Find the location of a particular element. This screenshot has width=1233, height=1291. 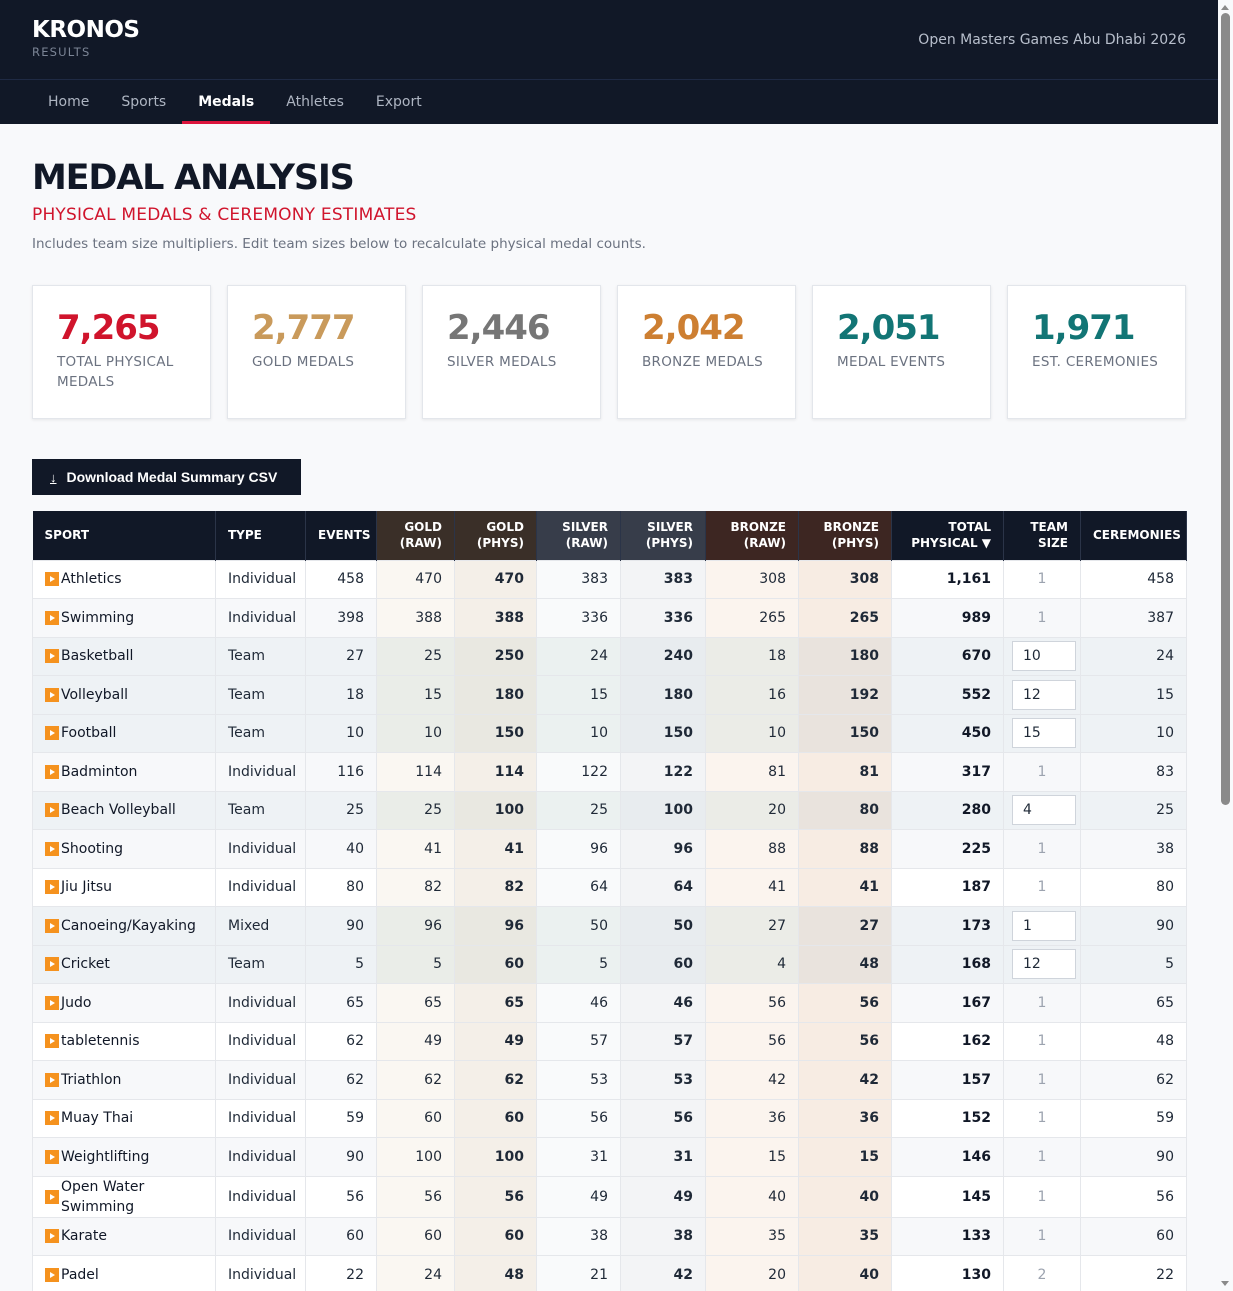

scroll-down-arrow-icon is located at coordinates (1225, 1283).